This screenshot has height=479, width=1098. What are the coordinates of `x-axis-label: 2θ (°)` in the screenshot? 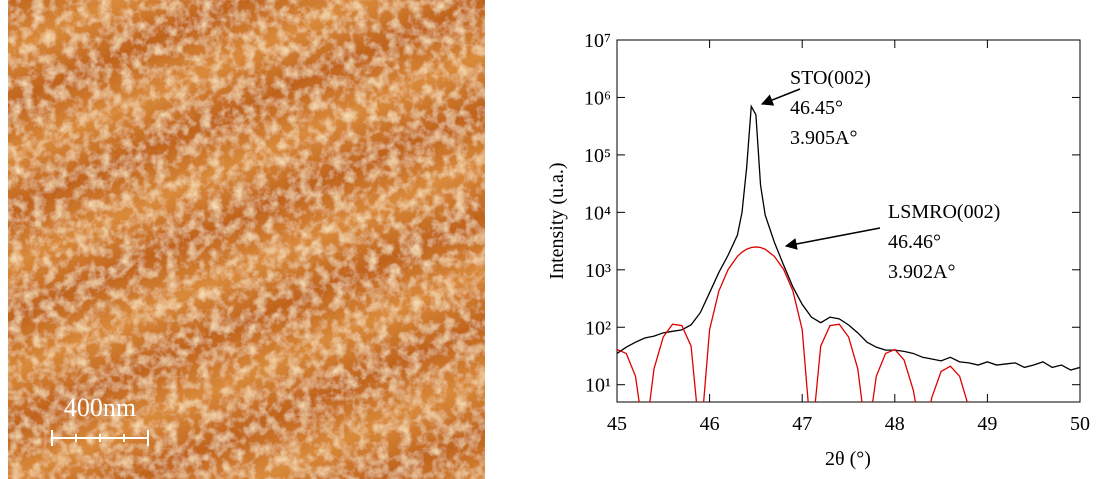 It's located at (848, 459).